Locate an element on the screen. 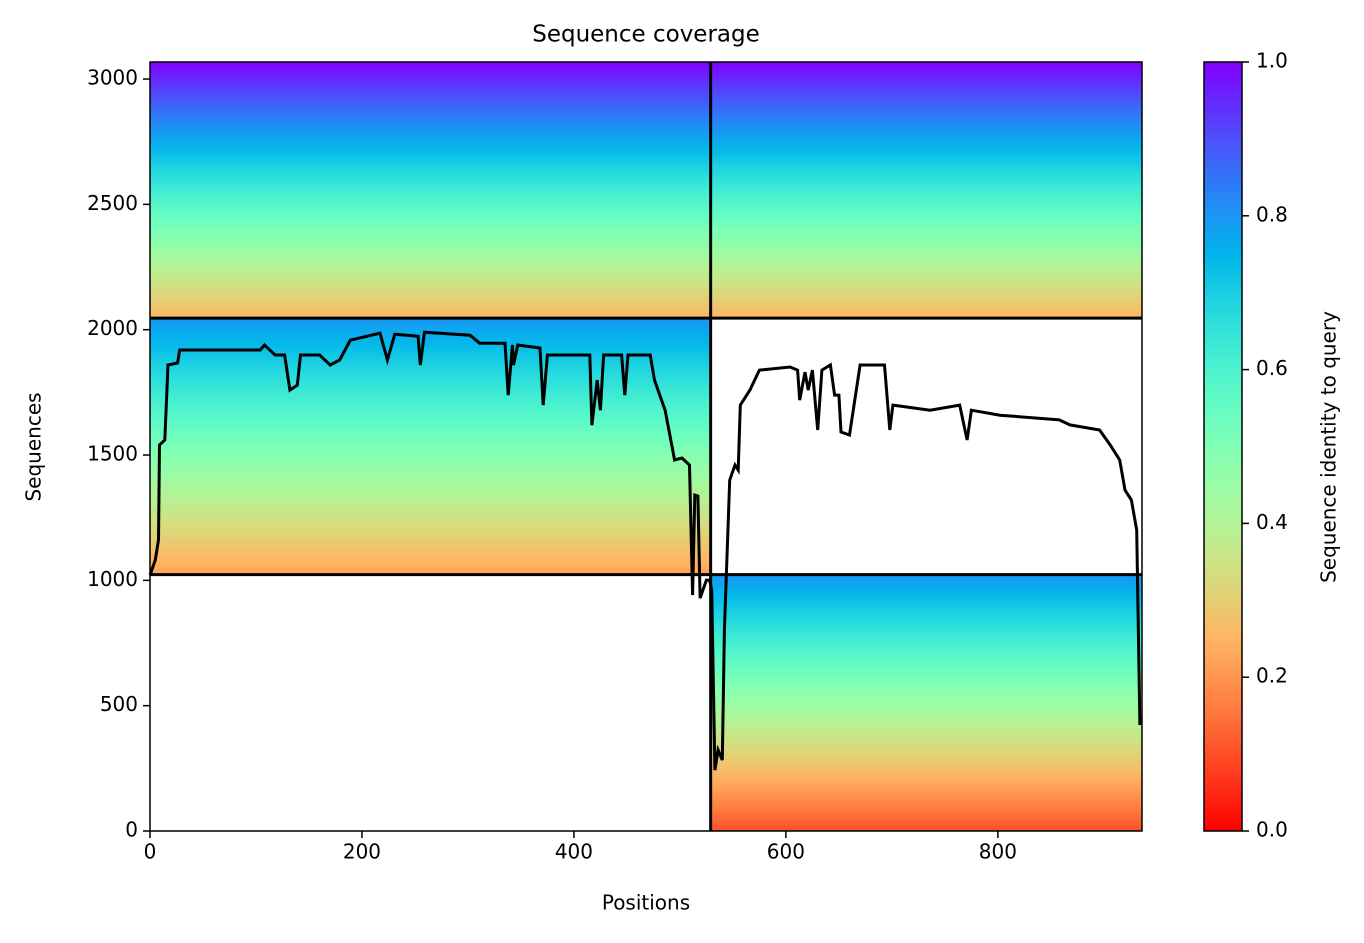 This screenshot has width=1364, height=943. x-tick-label: 0 is located at coordinates (150, 852).